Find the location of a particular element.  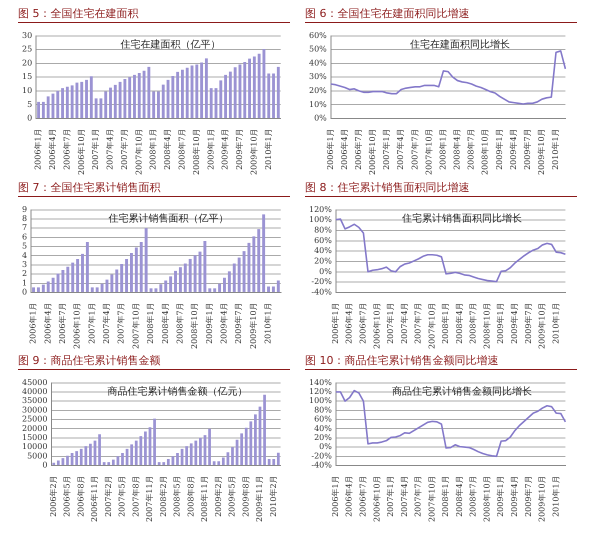

annotation: 住宅累计销售面积（亿平） is located at coordinates (168, 218).